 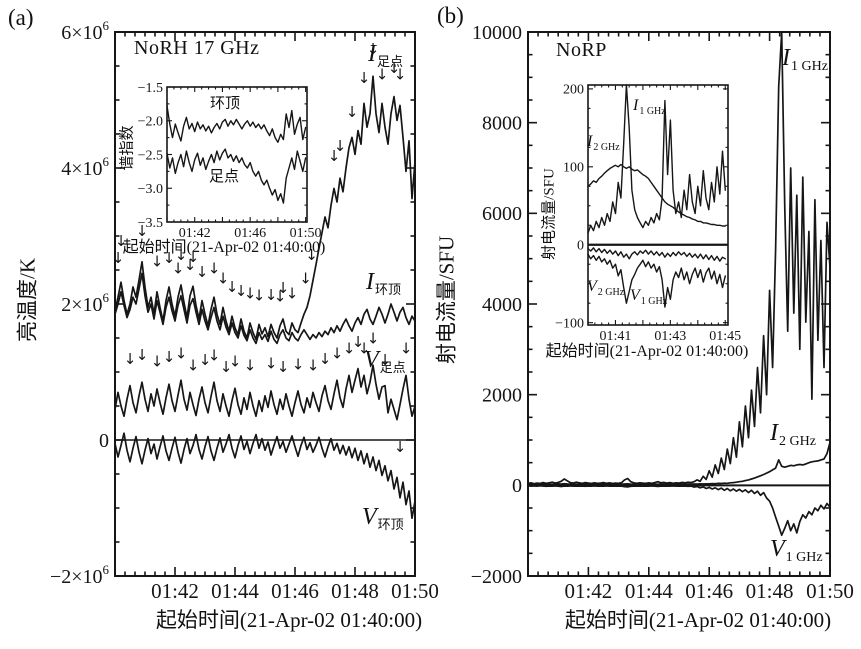 What do you see at coordinates (265, 308) in the screenshot?
I see `series-I_lt` at bounding box center [265, 308].